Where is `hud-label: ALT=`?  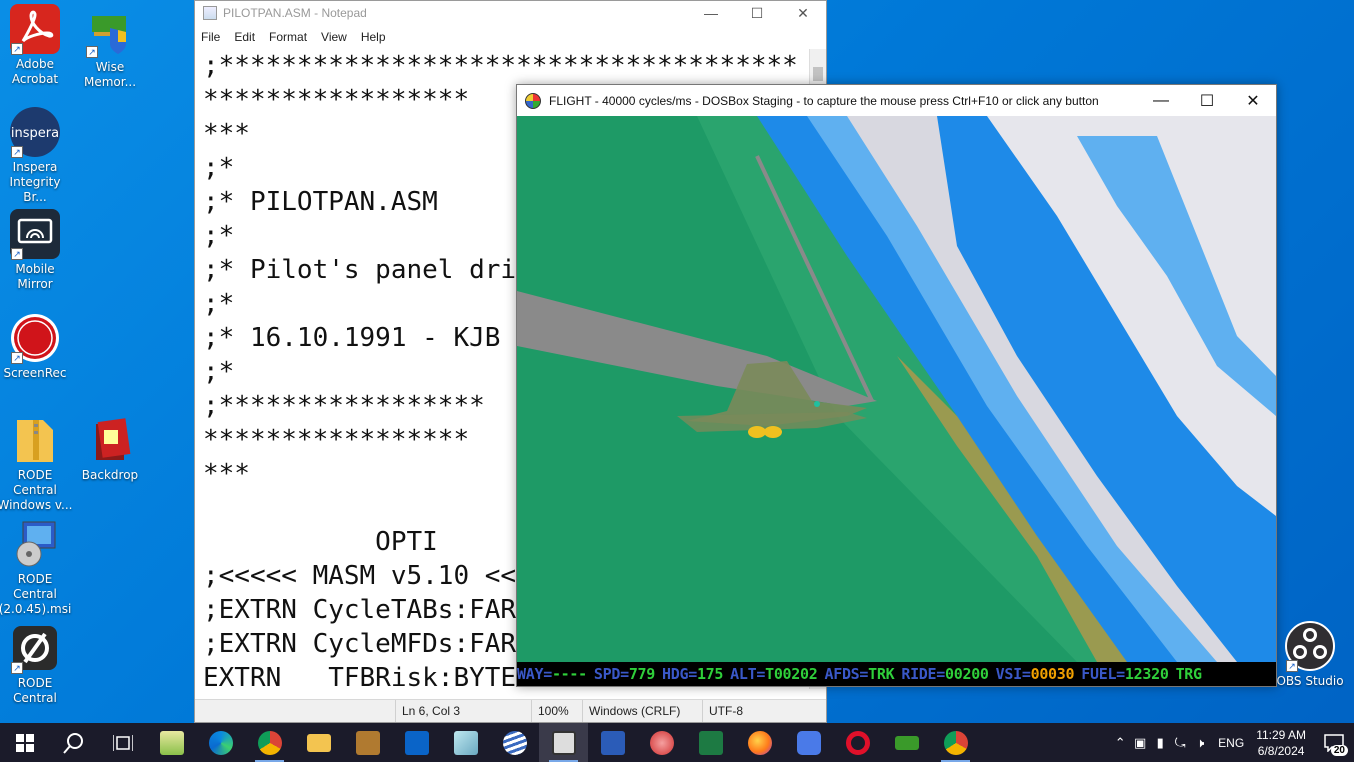
hud-label: ALT= is located at coordinates (748, 674).